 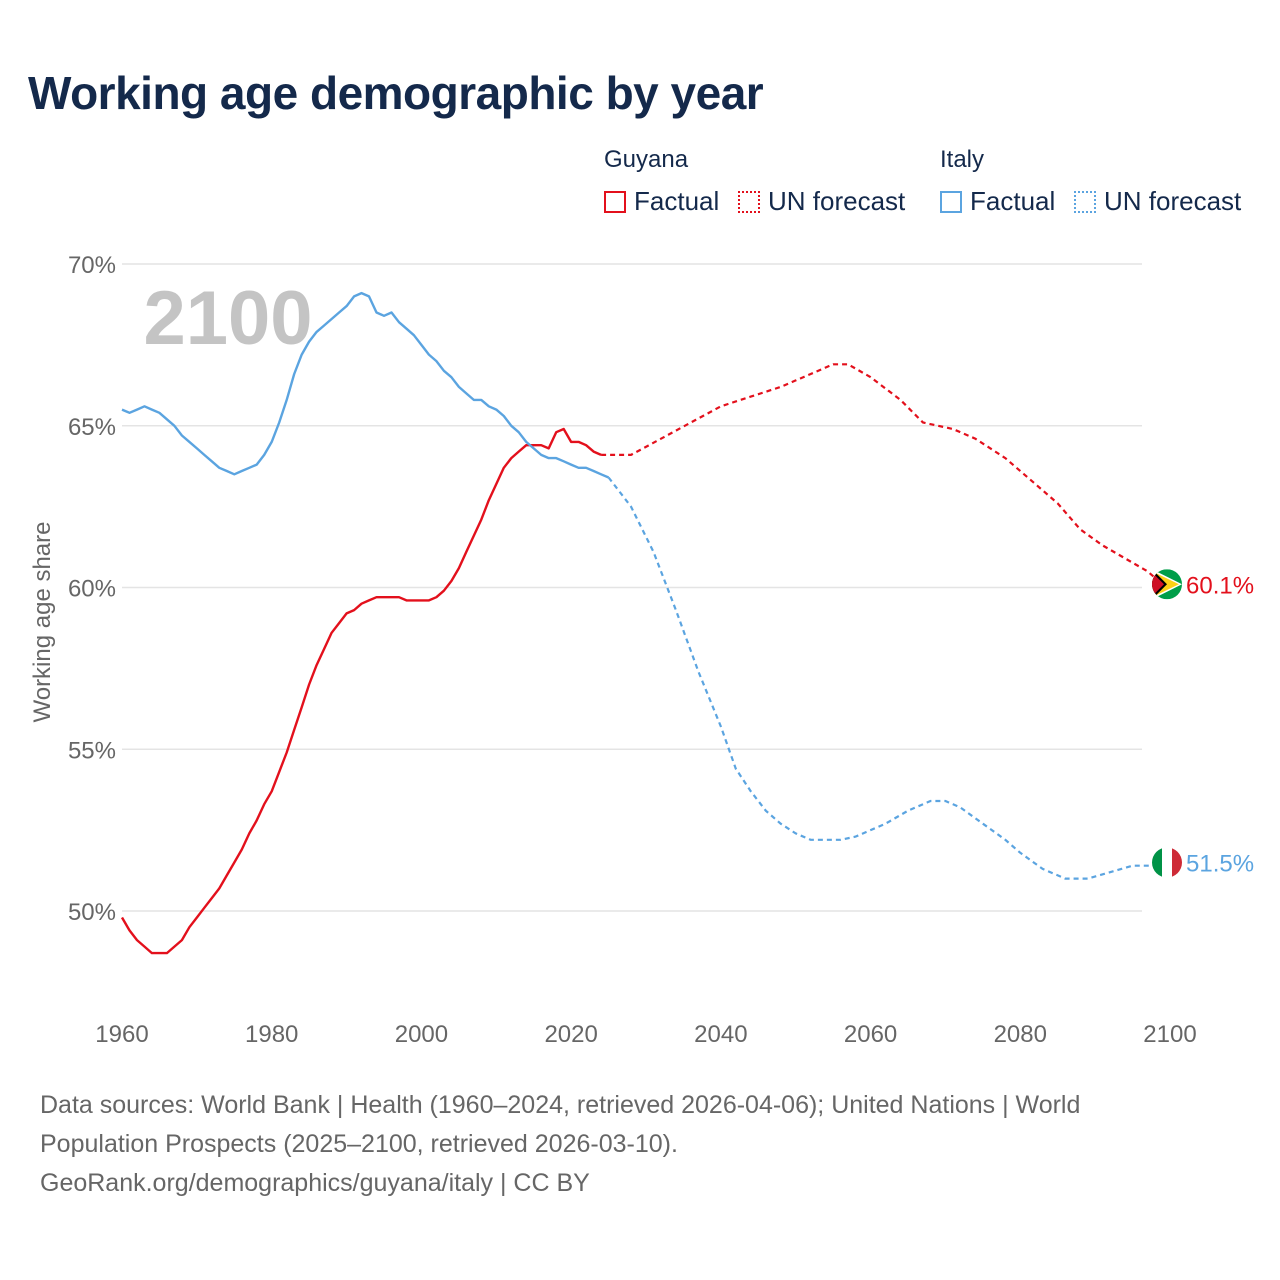 What do you see at coordinates (1173, 201) in the screenshot?
I see `legend-italy-forecast-label: UN forecast` at bounding box center [1173, 201].